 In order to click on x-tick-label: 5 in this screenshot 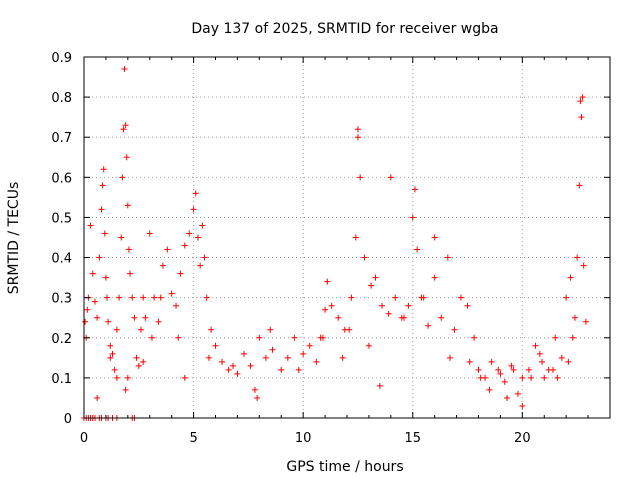, I will do `click(193, 438)`.